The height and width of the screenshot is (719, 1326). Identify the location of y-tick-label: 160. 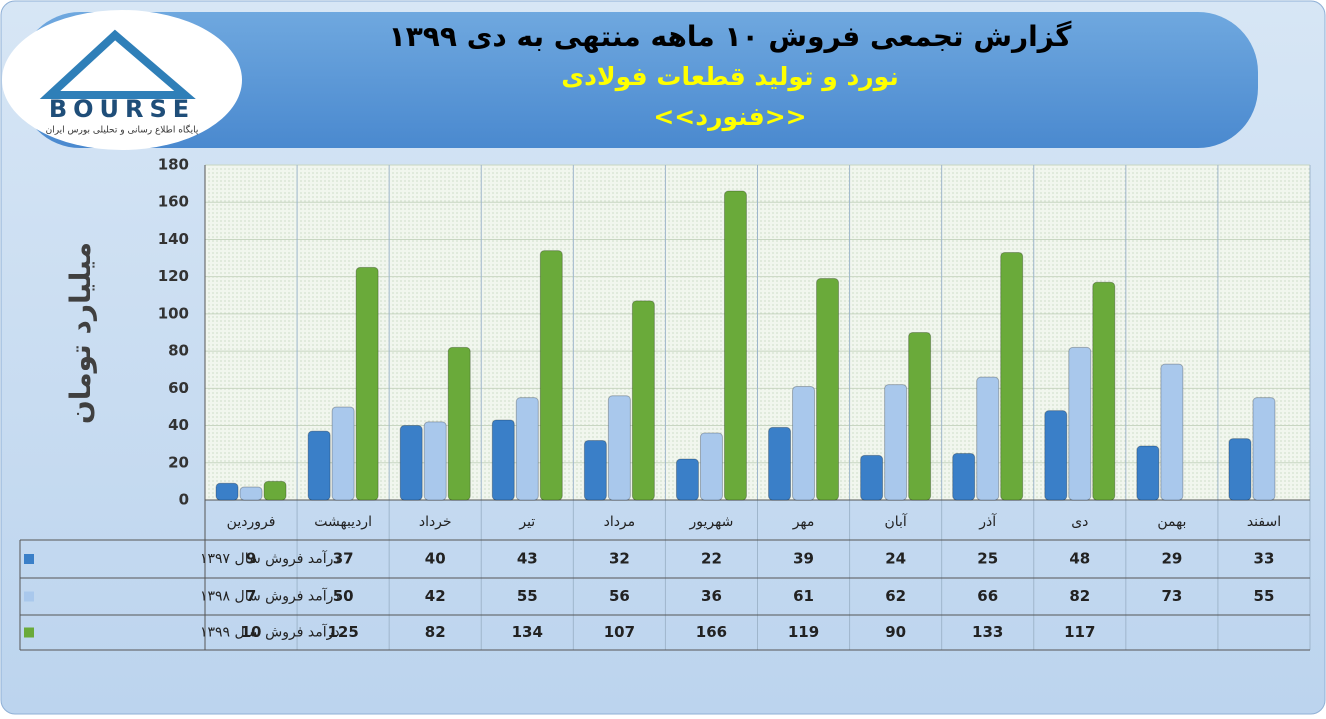
(173, 202).